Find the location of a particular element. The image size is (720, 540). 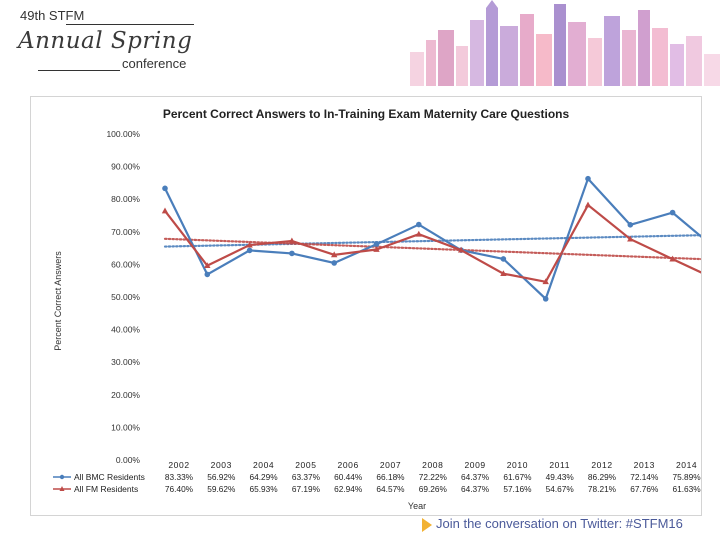

x-tick-label: 2012 is located at coordinates (601, 465).